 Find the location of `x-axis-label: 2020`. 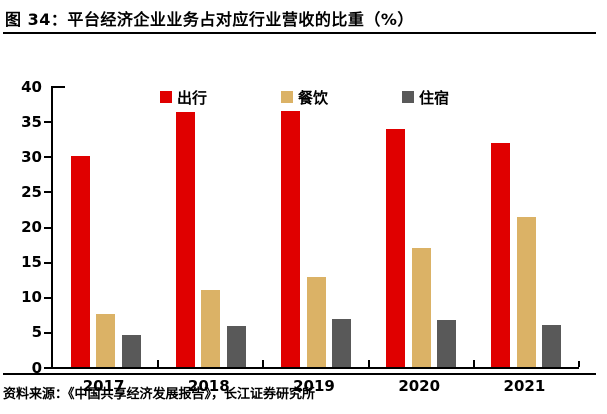

x-axis-label: 2020 is located at coordinates (419, 386).